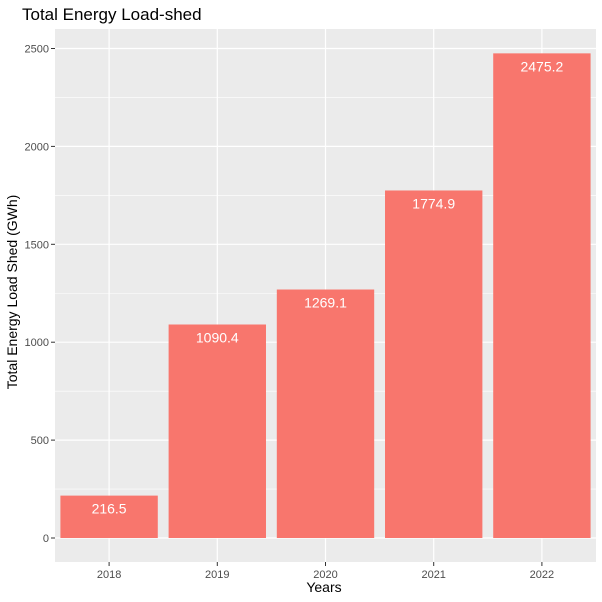 The width and height of the screenshot is (602, 602). Describe the element at coordinates (112, 14) in the screenshot. I see `chart-title: Total Energy Load-shed` at that location.